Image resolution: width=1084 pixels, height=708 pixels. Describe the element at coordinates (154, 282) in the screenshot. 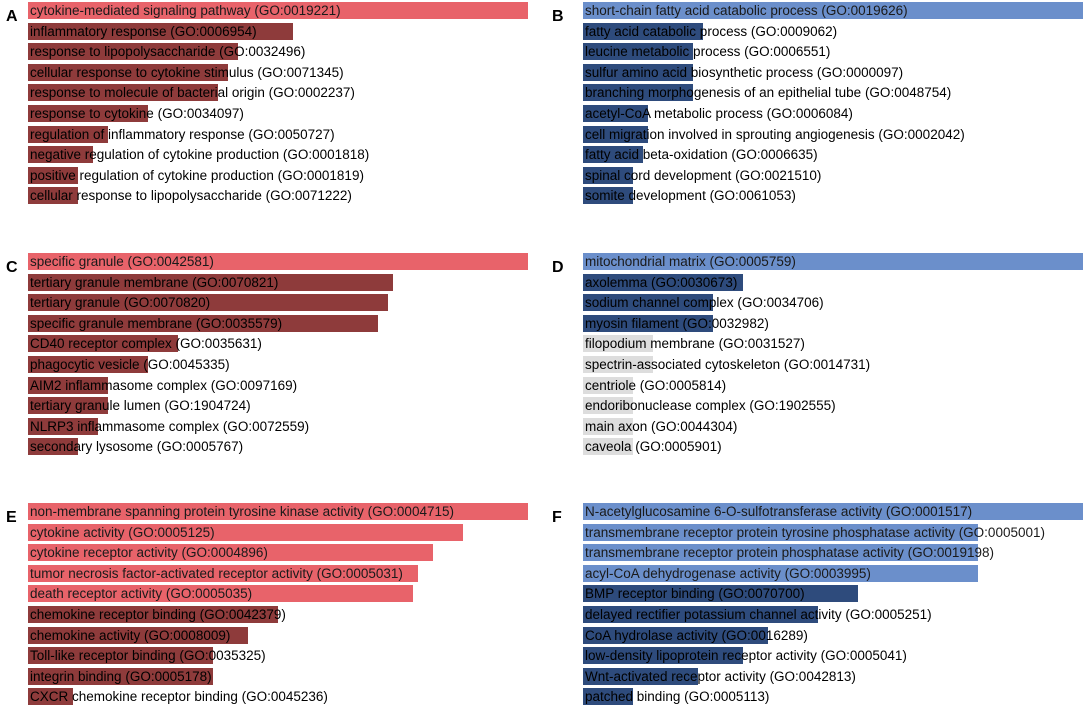

I see `bar-label-C-2: tertiary granule membrane (GO:0070821)` at that location.